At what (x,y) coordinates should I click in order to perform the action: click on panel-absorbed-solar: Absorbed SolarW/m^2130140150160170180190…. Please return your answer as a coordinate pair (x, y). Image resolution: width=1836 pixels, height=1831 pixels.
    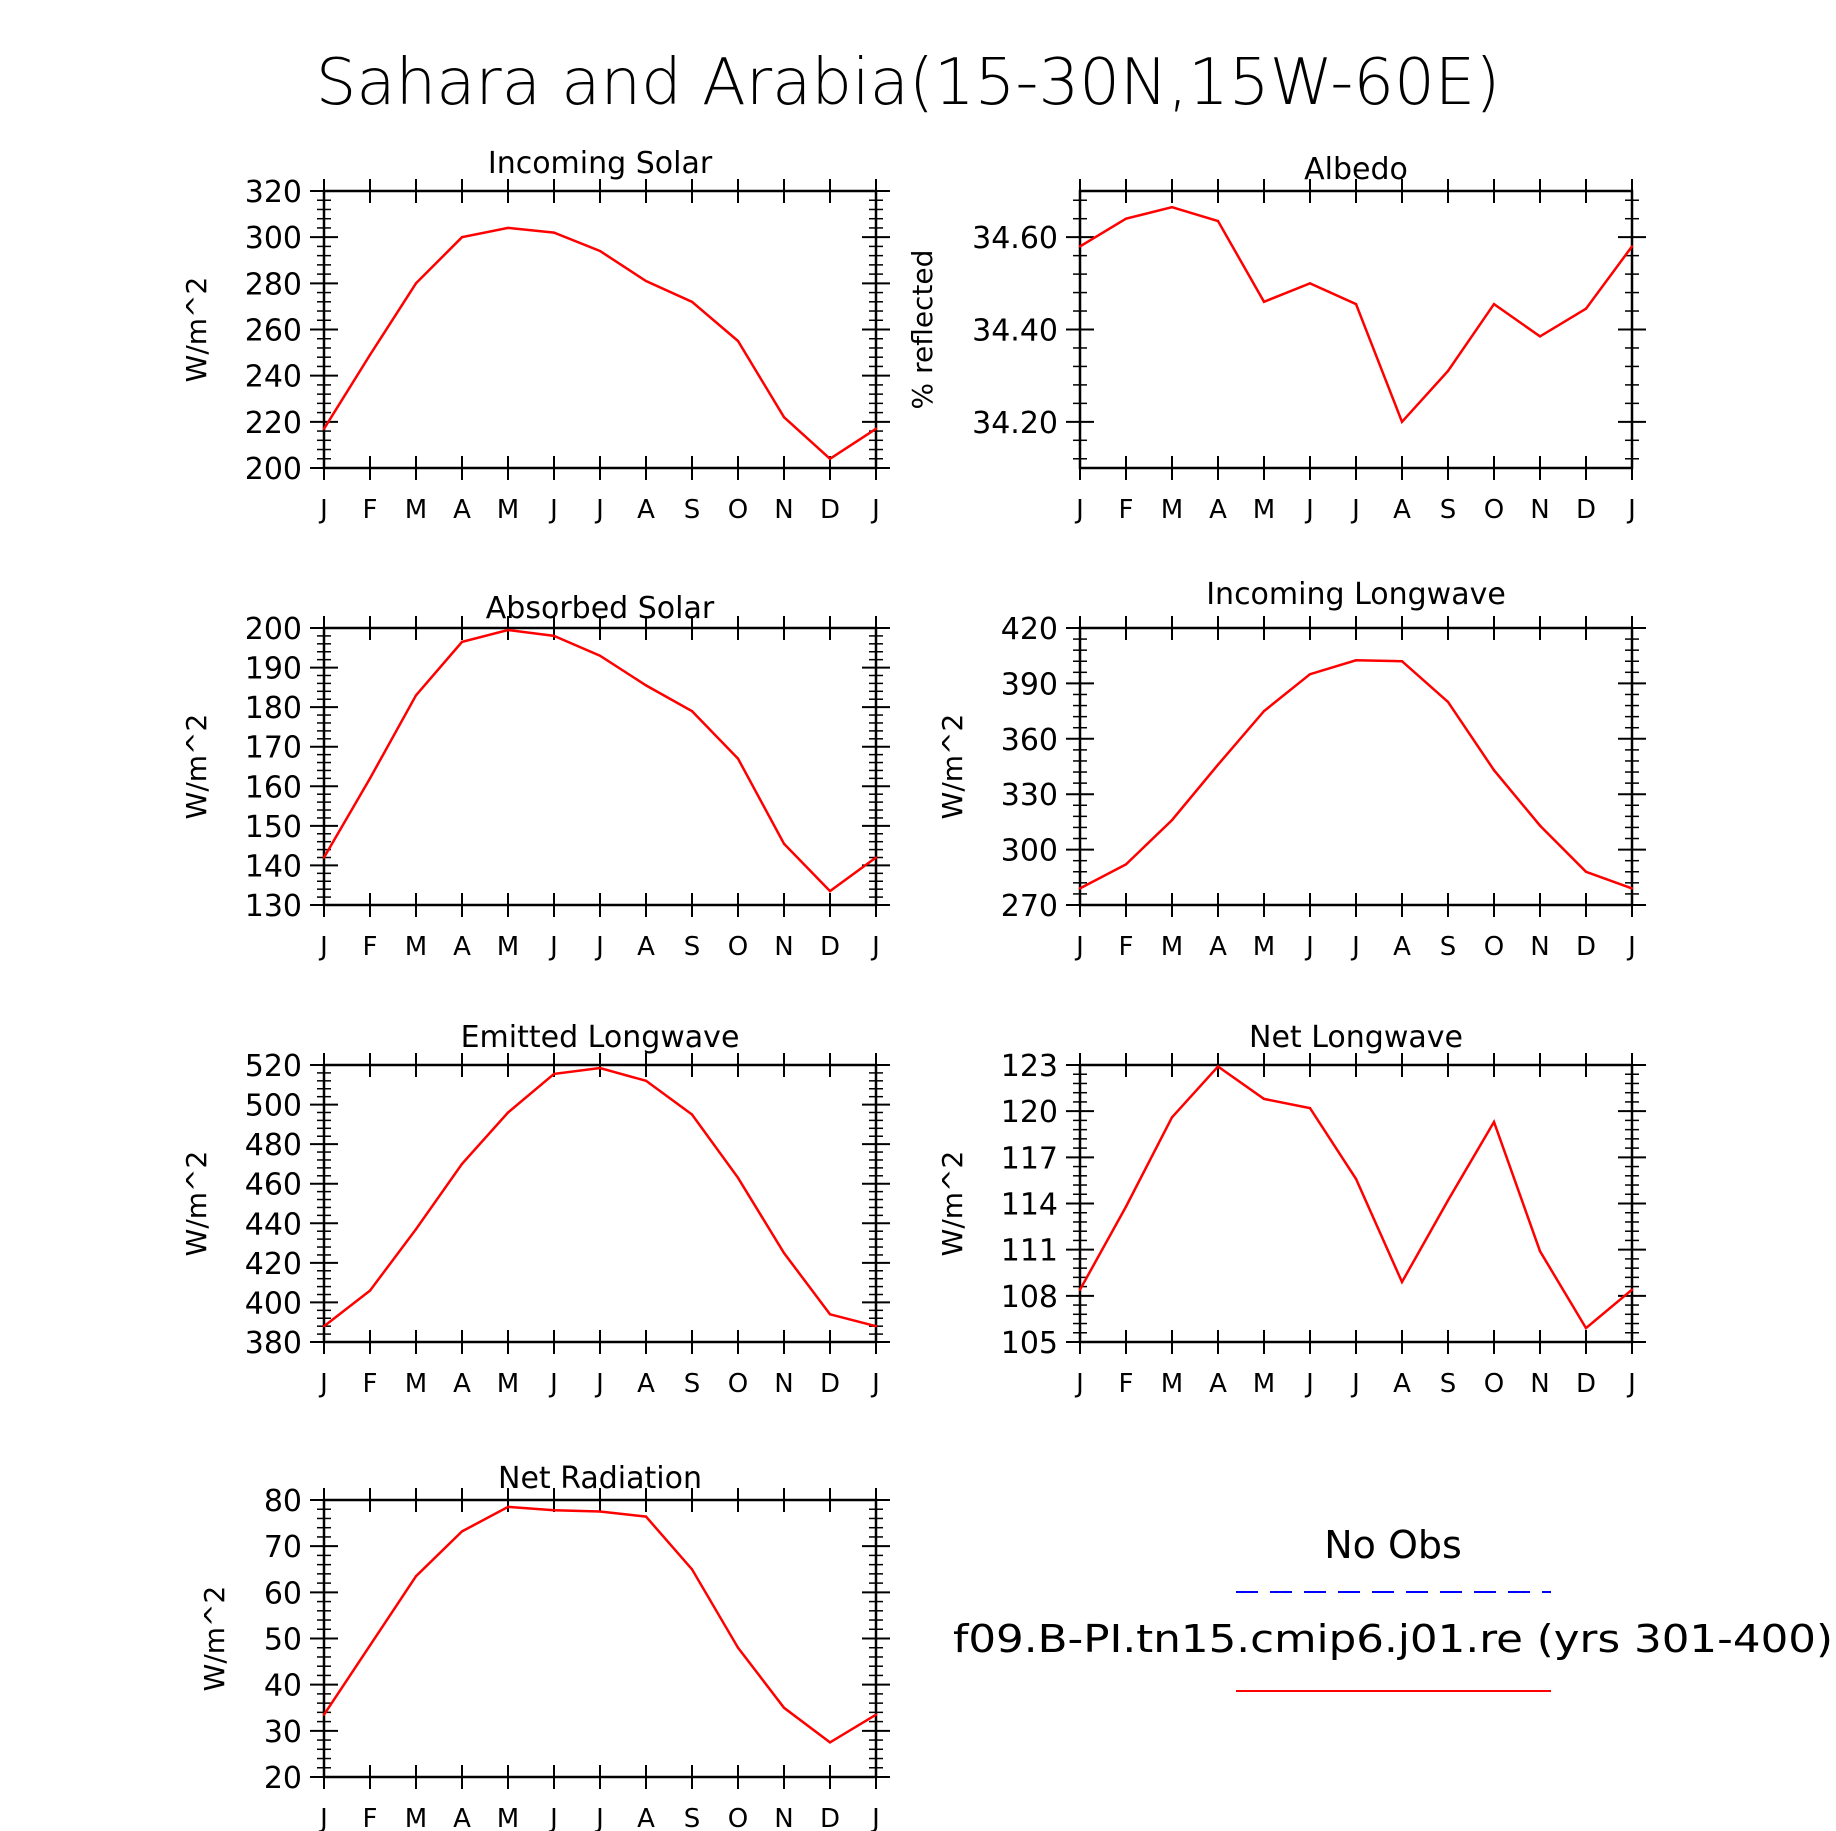
    Looking at the image, I should click on (535, 776).